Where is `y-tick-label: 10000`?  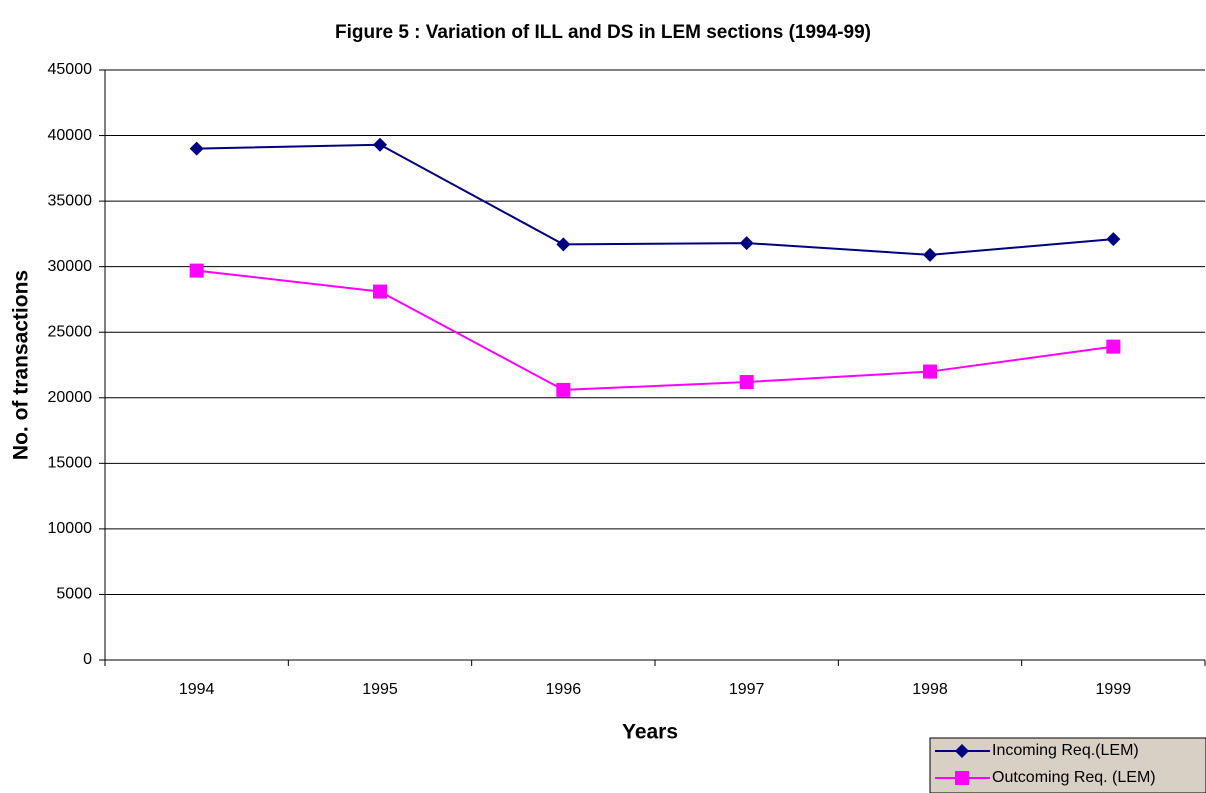
y-tick-label: 10000 is located at coordinates (70, 528).